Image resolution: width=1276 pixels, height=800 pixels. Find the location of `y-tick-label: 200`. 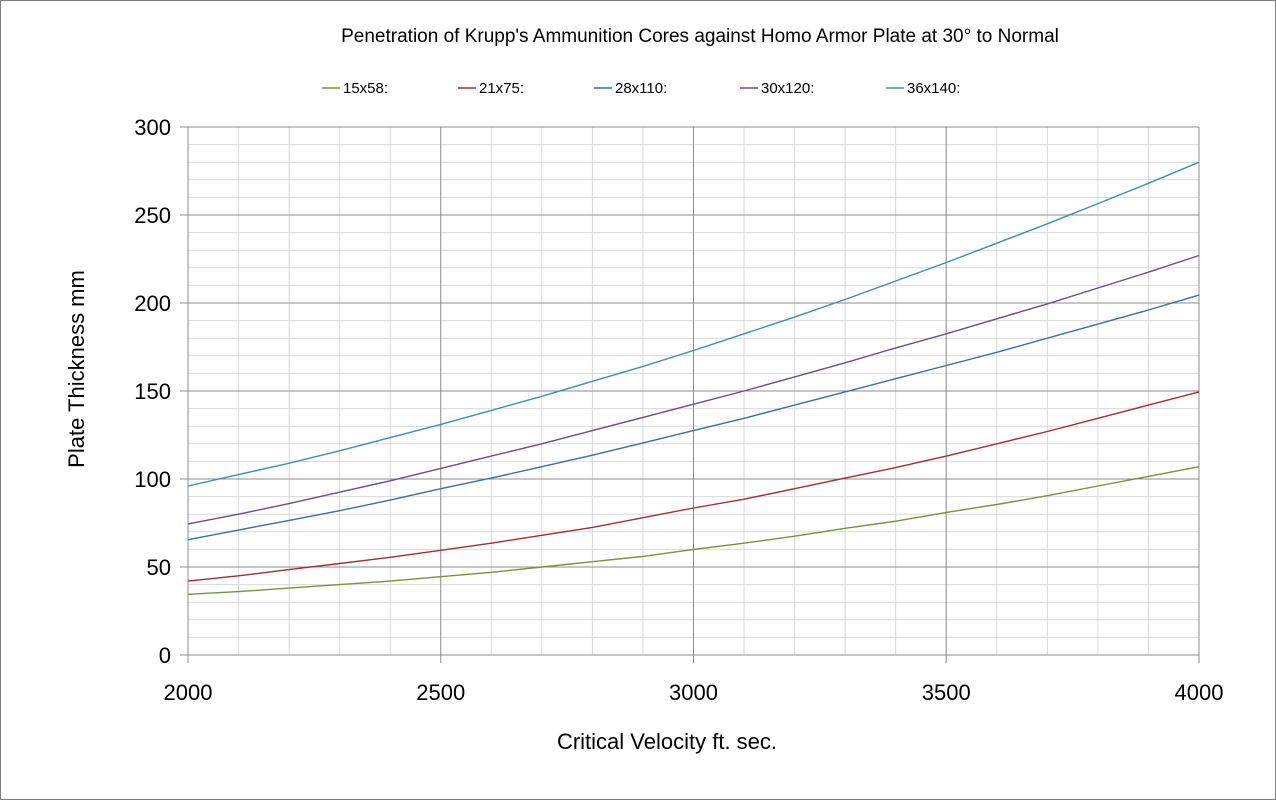

y-tick-label: 200 is located at coordinates (152, 303).